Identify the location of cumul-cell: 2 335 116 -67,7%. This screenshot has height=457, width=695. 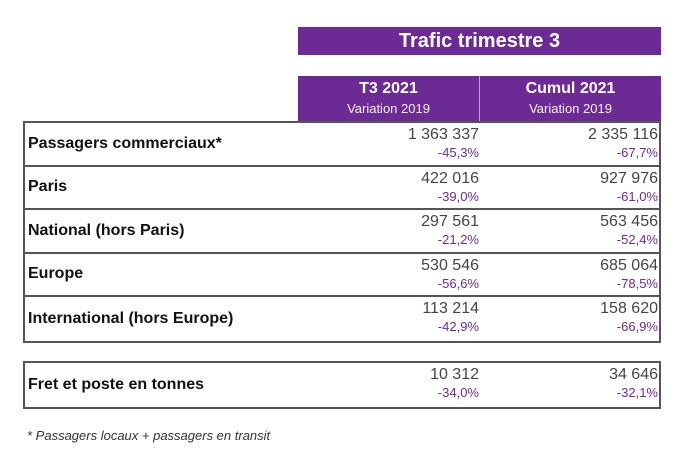
(571, 144).